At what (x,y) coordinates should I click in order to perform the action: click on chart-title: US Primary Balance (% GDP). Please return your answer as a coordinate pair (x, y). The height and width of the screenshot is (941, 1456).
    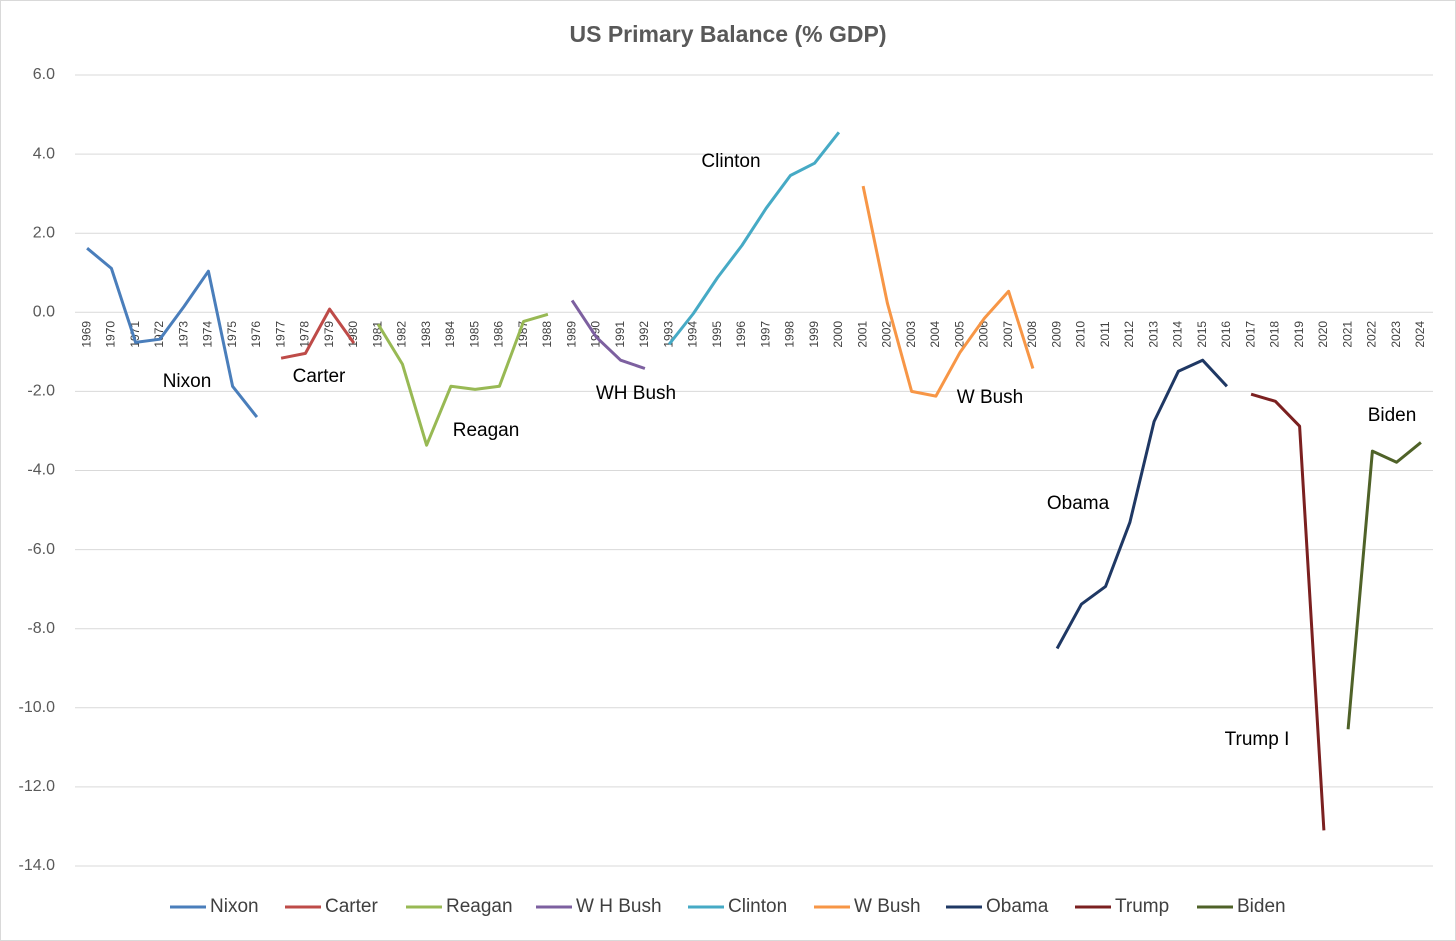
    Looking at the image, I should click on (727, 34).